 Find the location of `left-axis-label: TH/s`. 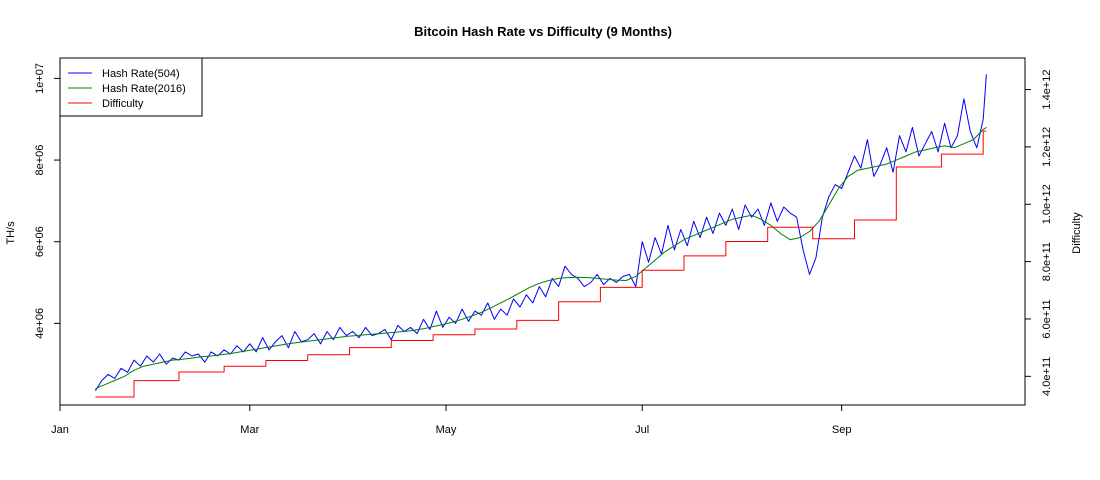

left-axis-label: TH/s is located at coordinates (11, 233).